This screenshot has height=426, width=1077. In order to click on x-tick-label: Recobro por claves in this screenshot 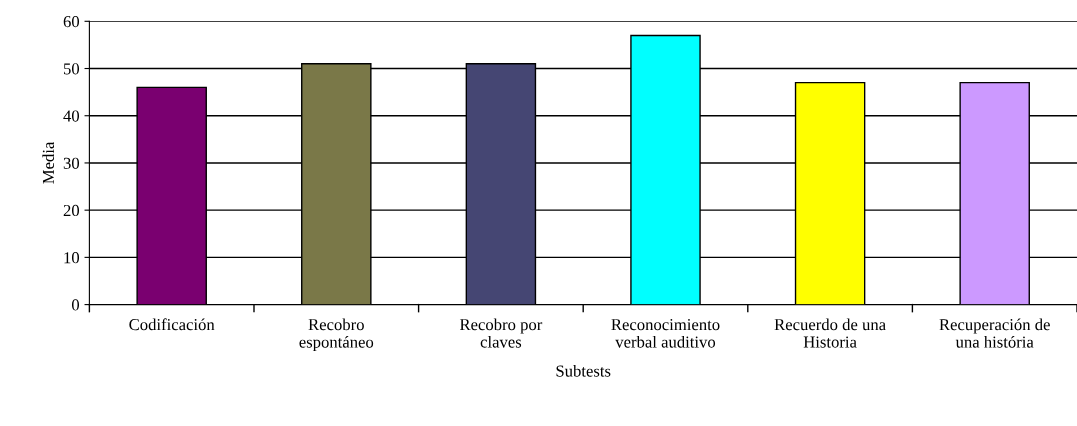, I will do `click(501, 333)`.